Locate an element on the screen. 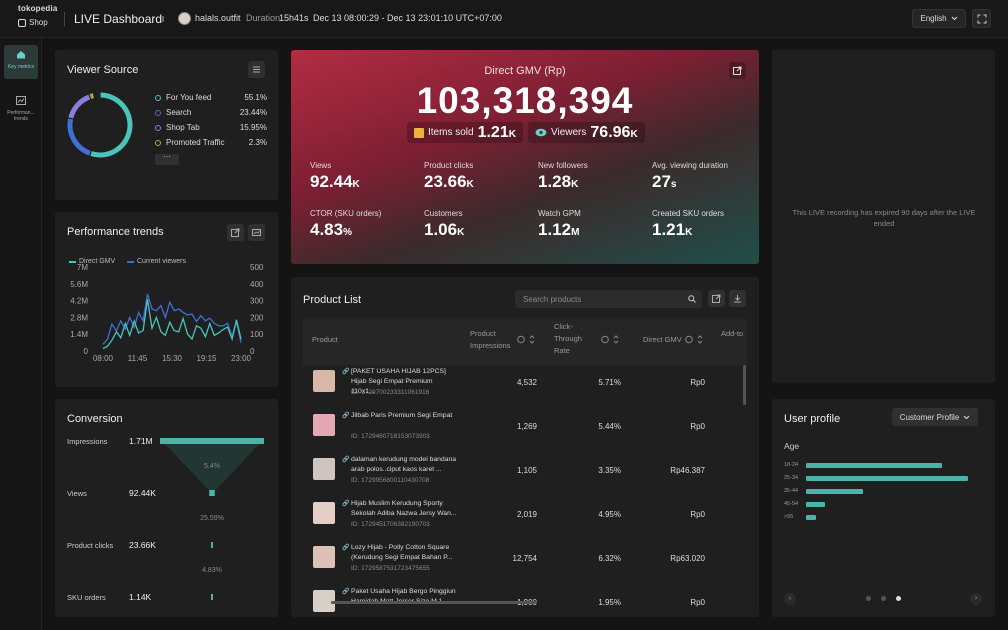 The width and height of the screenshot is (1008, 630). legend-item-promoted-traffic: Promoted Traffic 2.3% is located at coordinates (211, 142).